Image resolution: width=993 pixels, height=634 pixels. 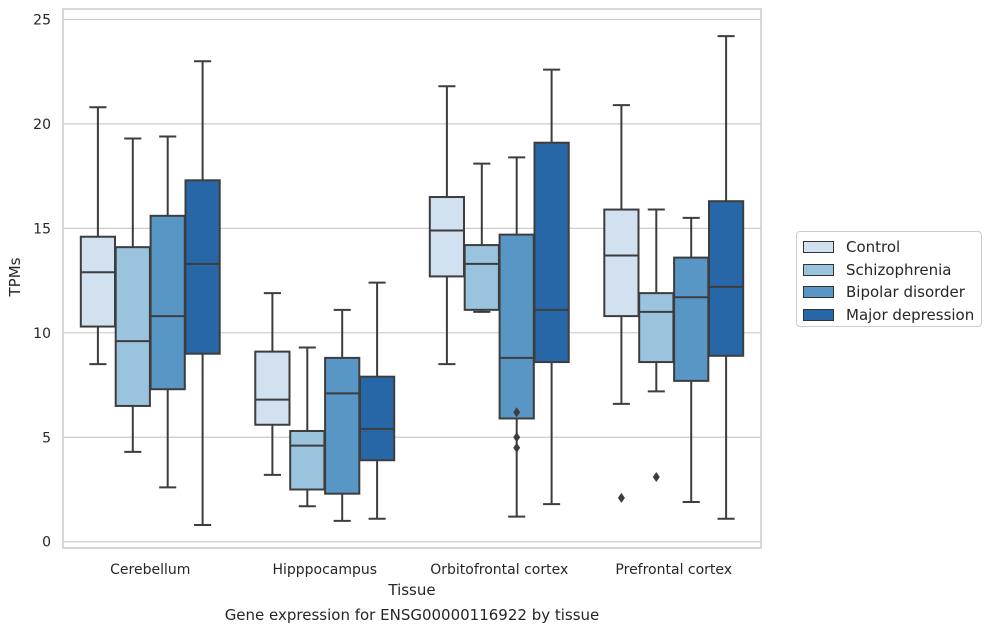 I want to click on box-major-depression-hipppocampus, so click(x=377, y=400).